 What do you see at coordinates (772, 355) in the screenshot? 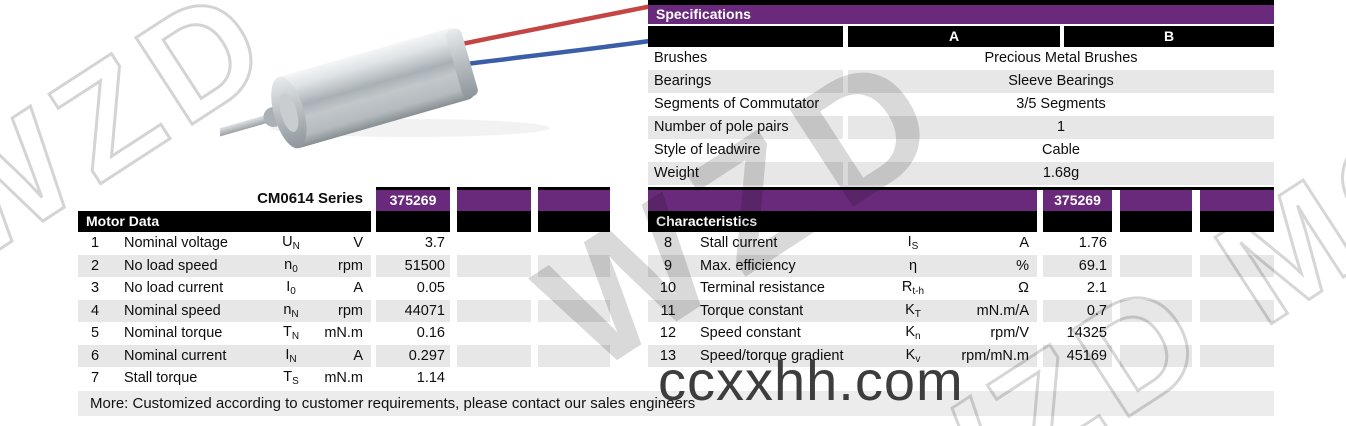
I see `param-name: Speed/torque gradient` at bounding box center [772, 355].